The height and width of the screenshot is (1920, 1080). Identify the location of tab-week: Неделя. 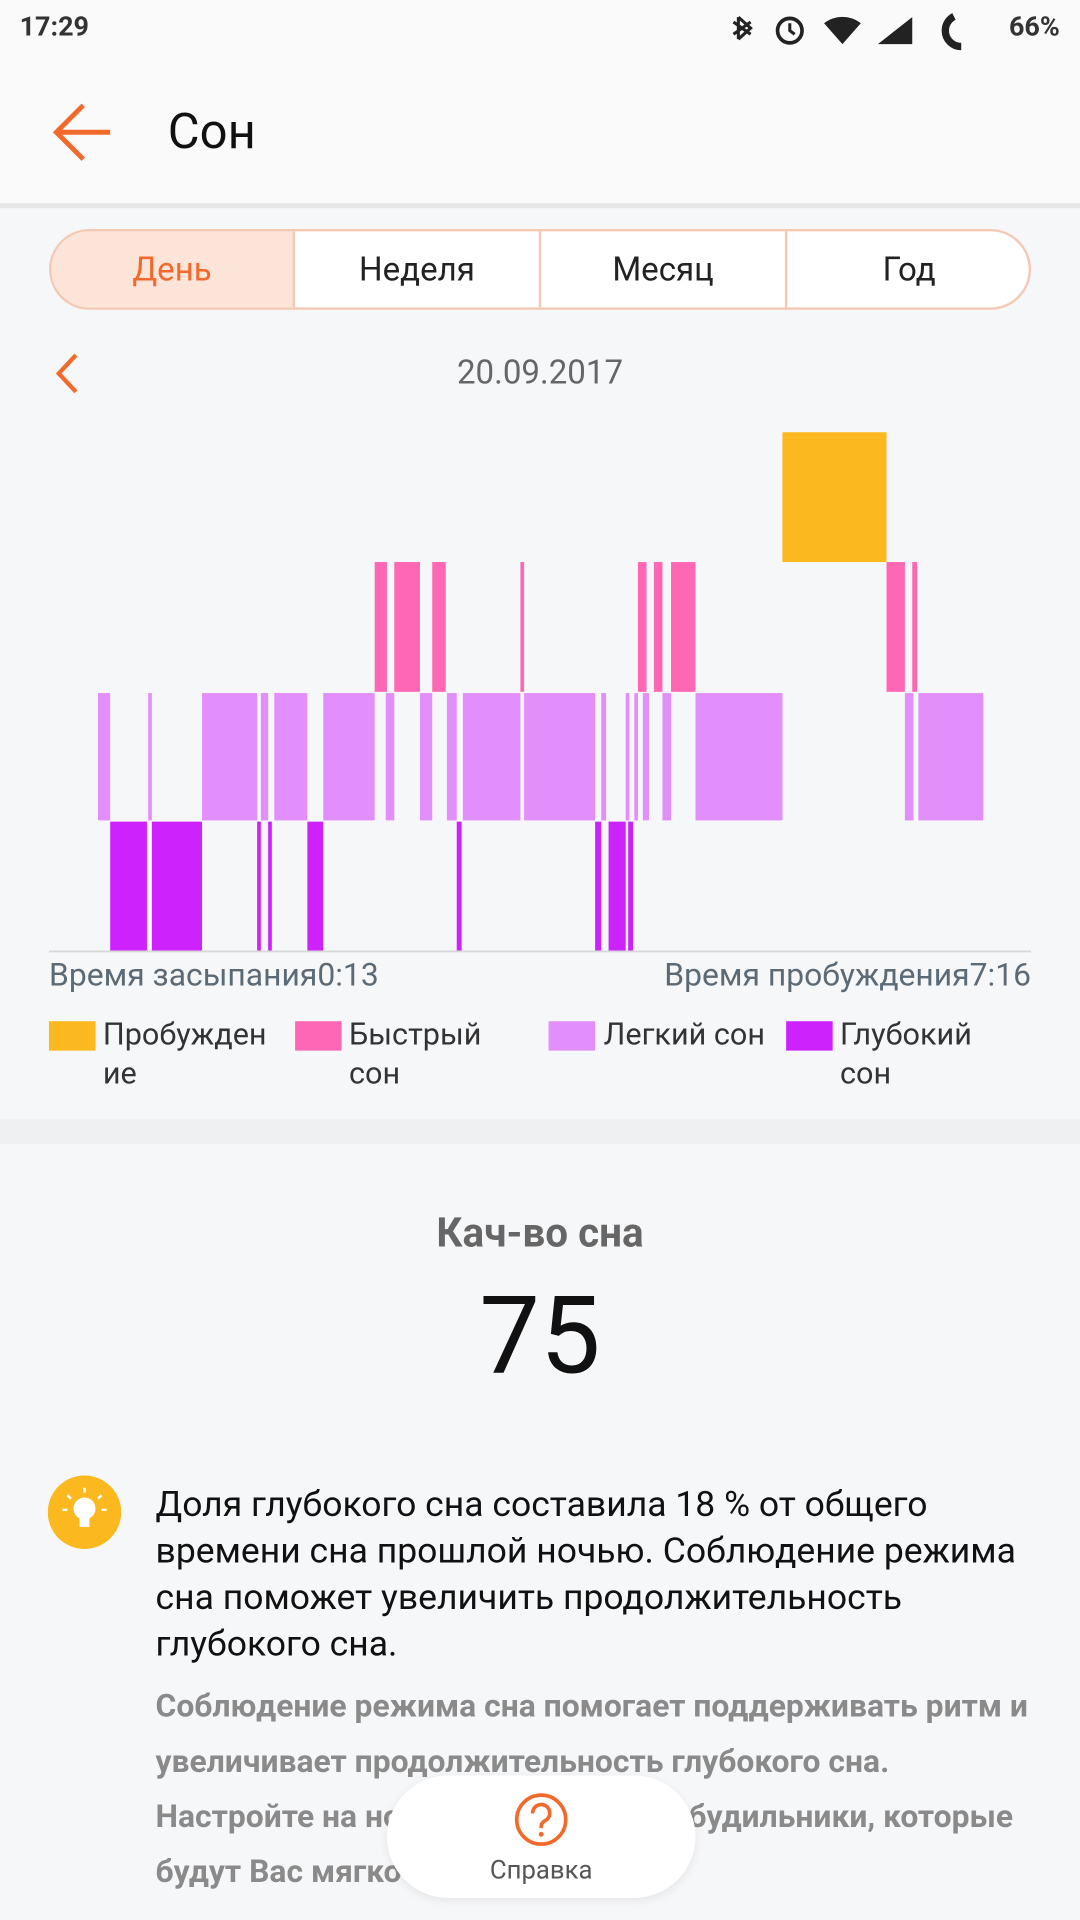
(418, 269).